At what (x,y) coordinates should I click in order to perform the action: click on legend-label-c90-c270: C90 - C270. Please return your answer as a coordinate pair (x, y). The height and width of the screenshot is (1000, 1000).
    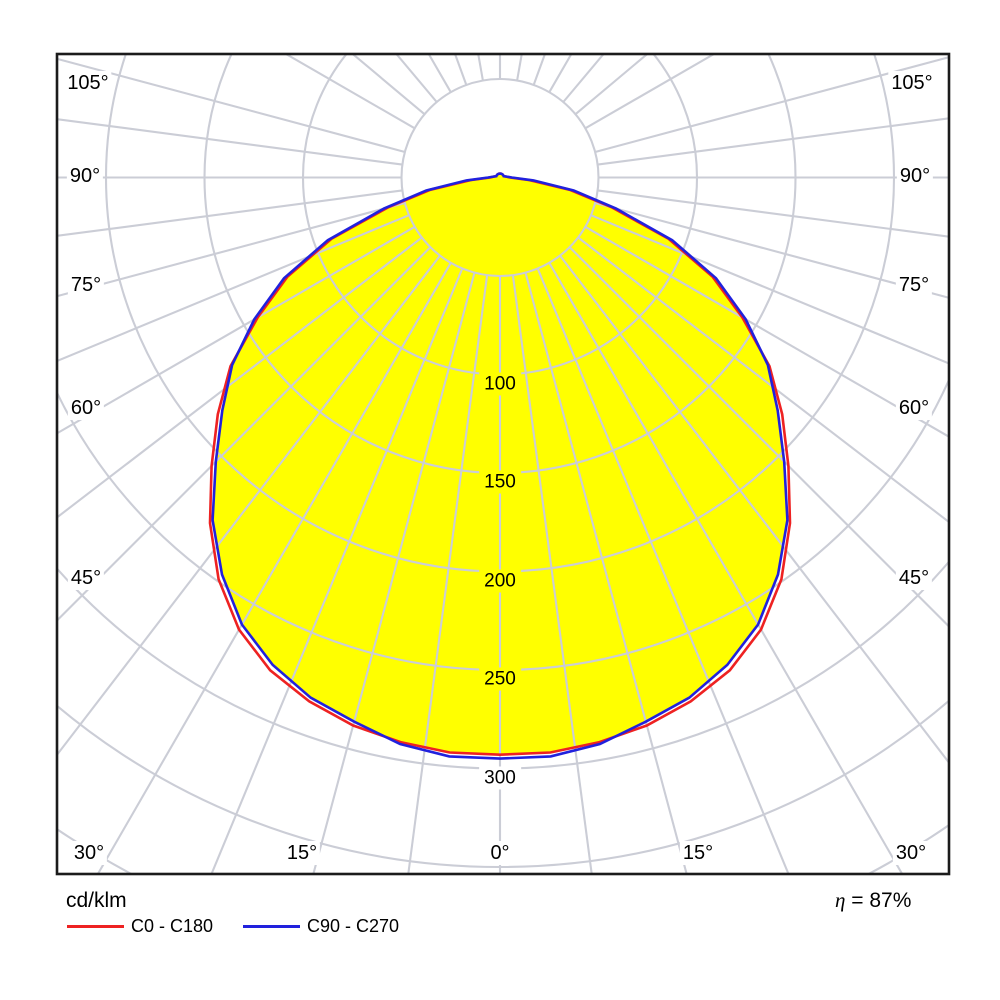
    Looking at the image, I should click on (353, 926).